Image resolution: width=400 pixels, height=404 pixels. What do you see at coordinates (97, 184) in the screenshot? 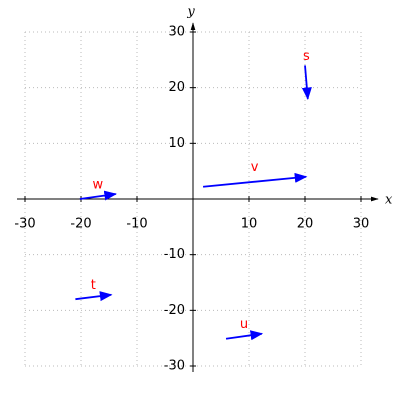
I see `vector-label: w` at bounding box center [97, 184].